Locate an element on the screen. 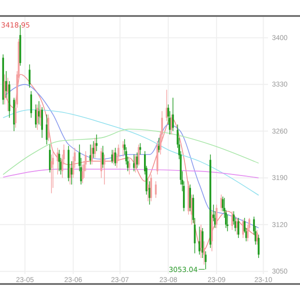 The image size is (300, 300). line-series is located at coordinates (131, 151).